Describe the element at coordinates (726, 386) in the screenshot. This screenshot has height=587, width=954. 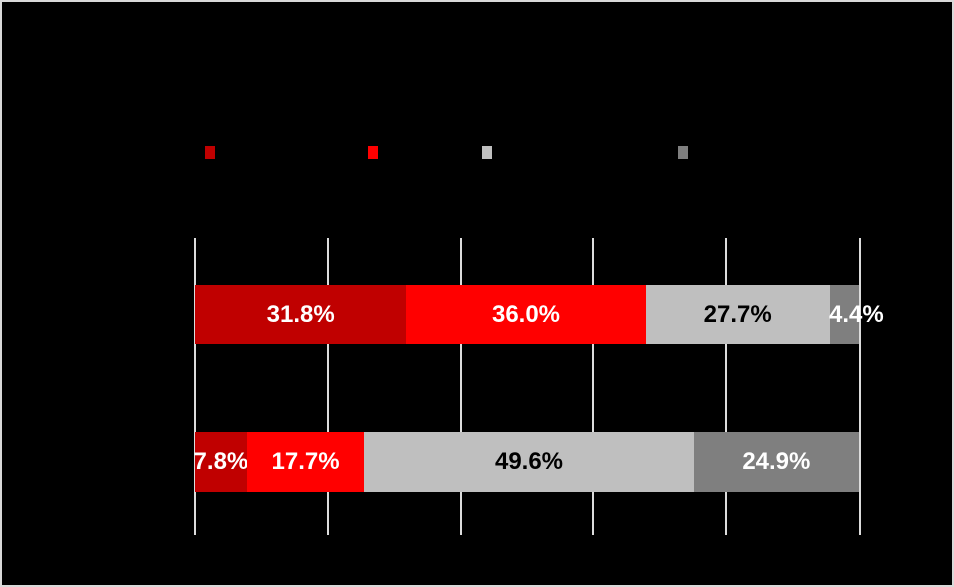
I see `gridline-80pct` at that location.